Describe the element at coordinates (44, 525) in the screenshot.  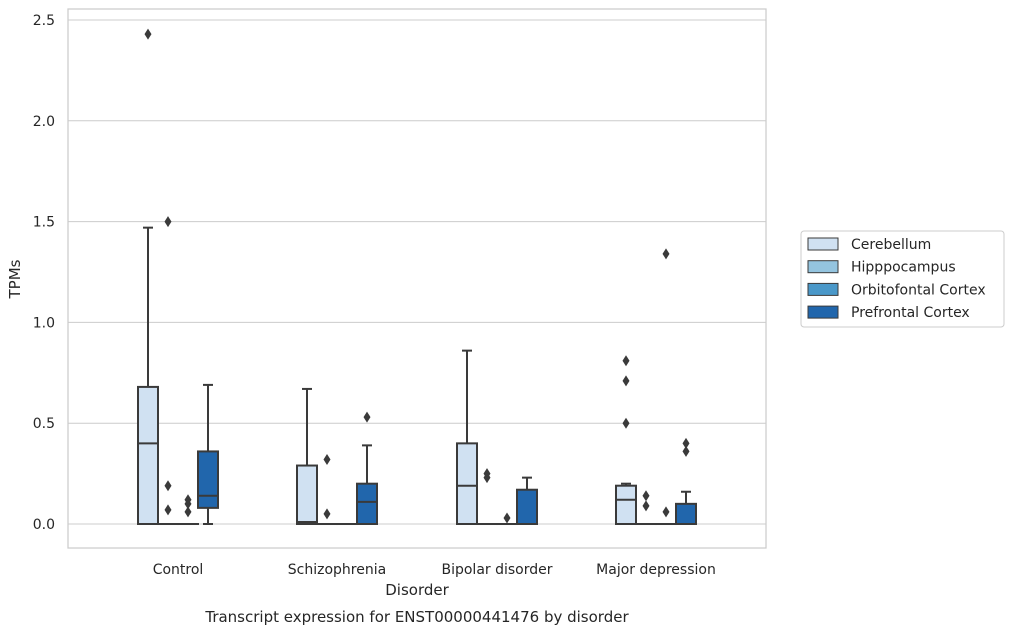
I see `y-tick-label: 0.0` at that location.